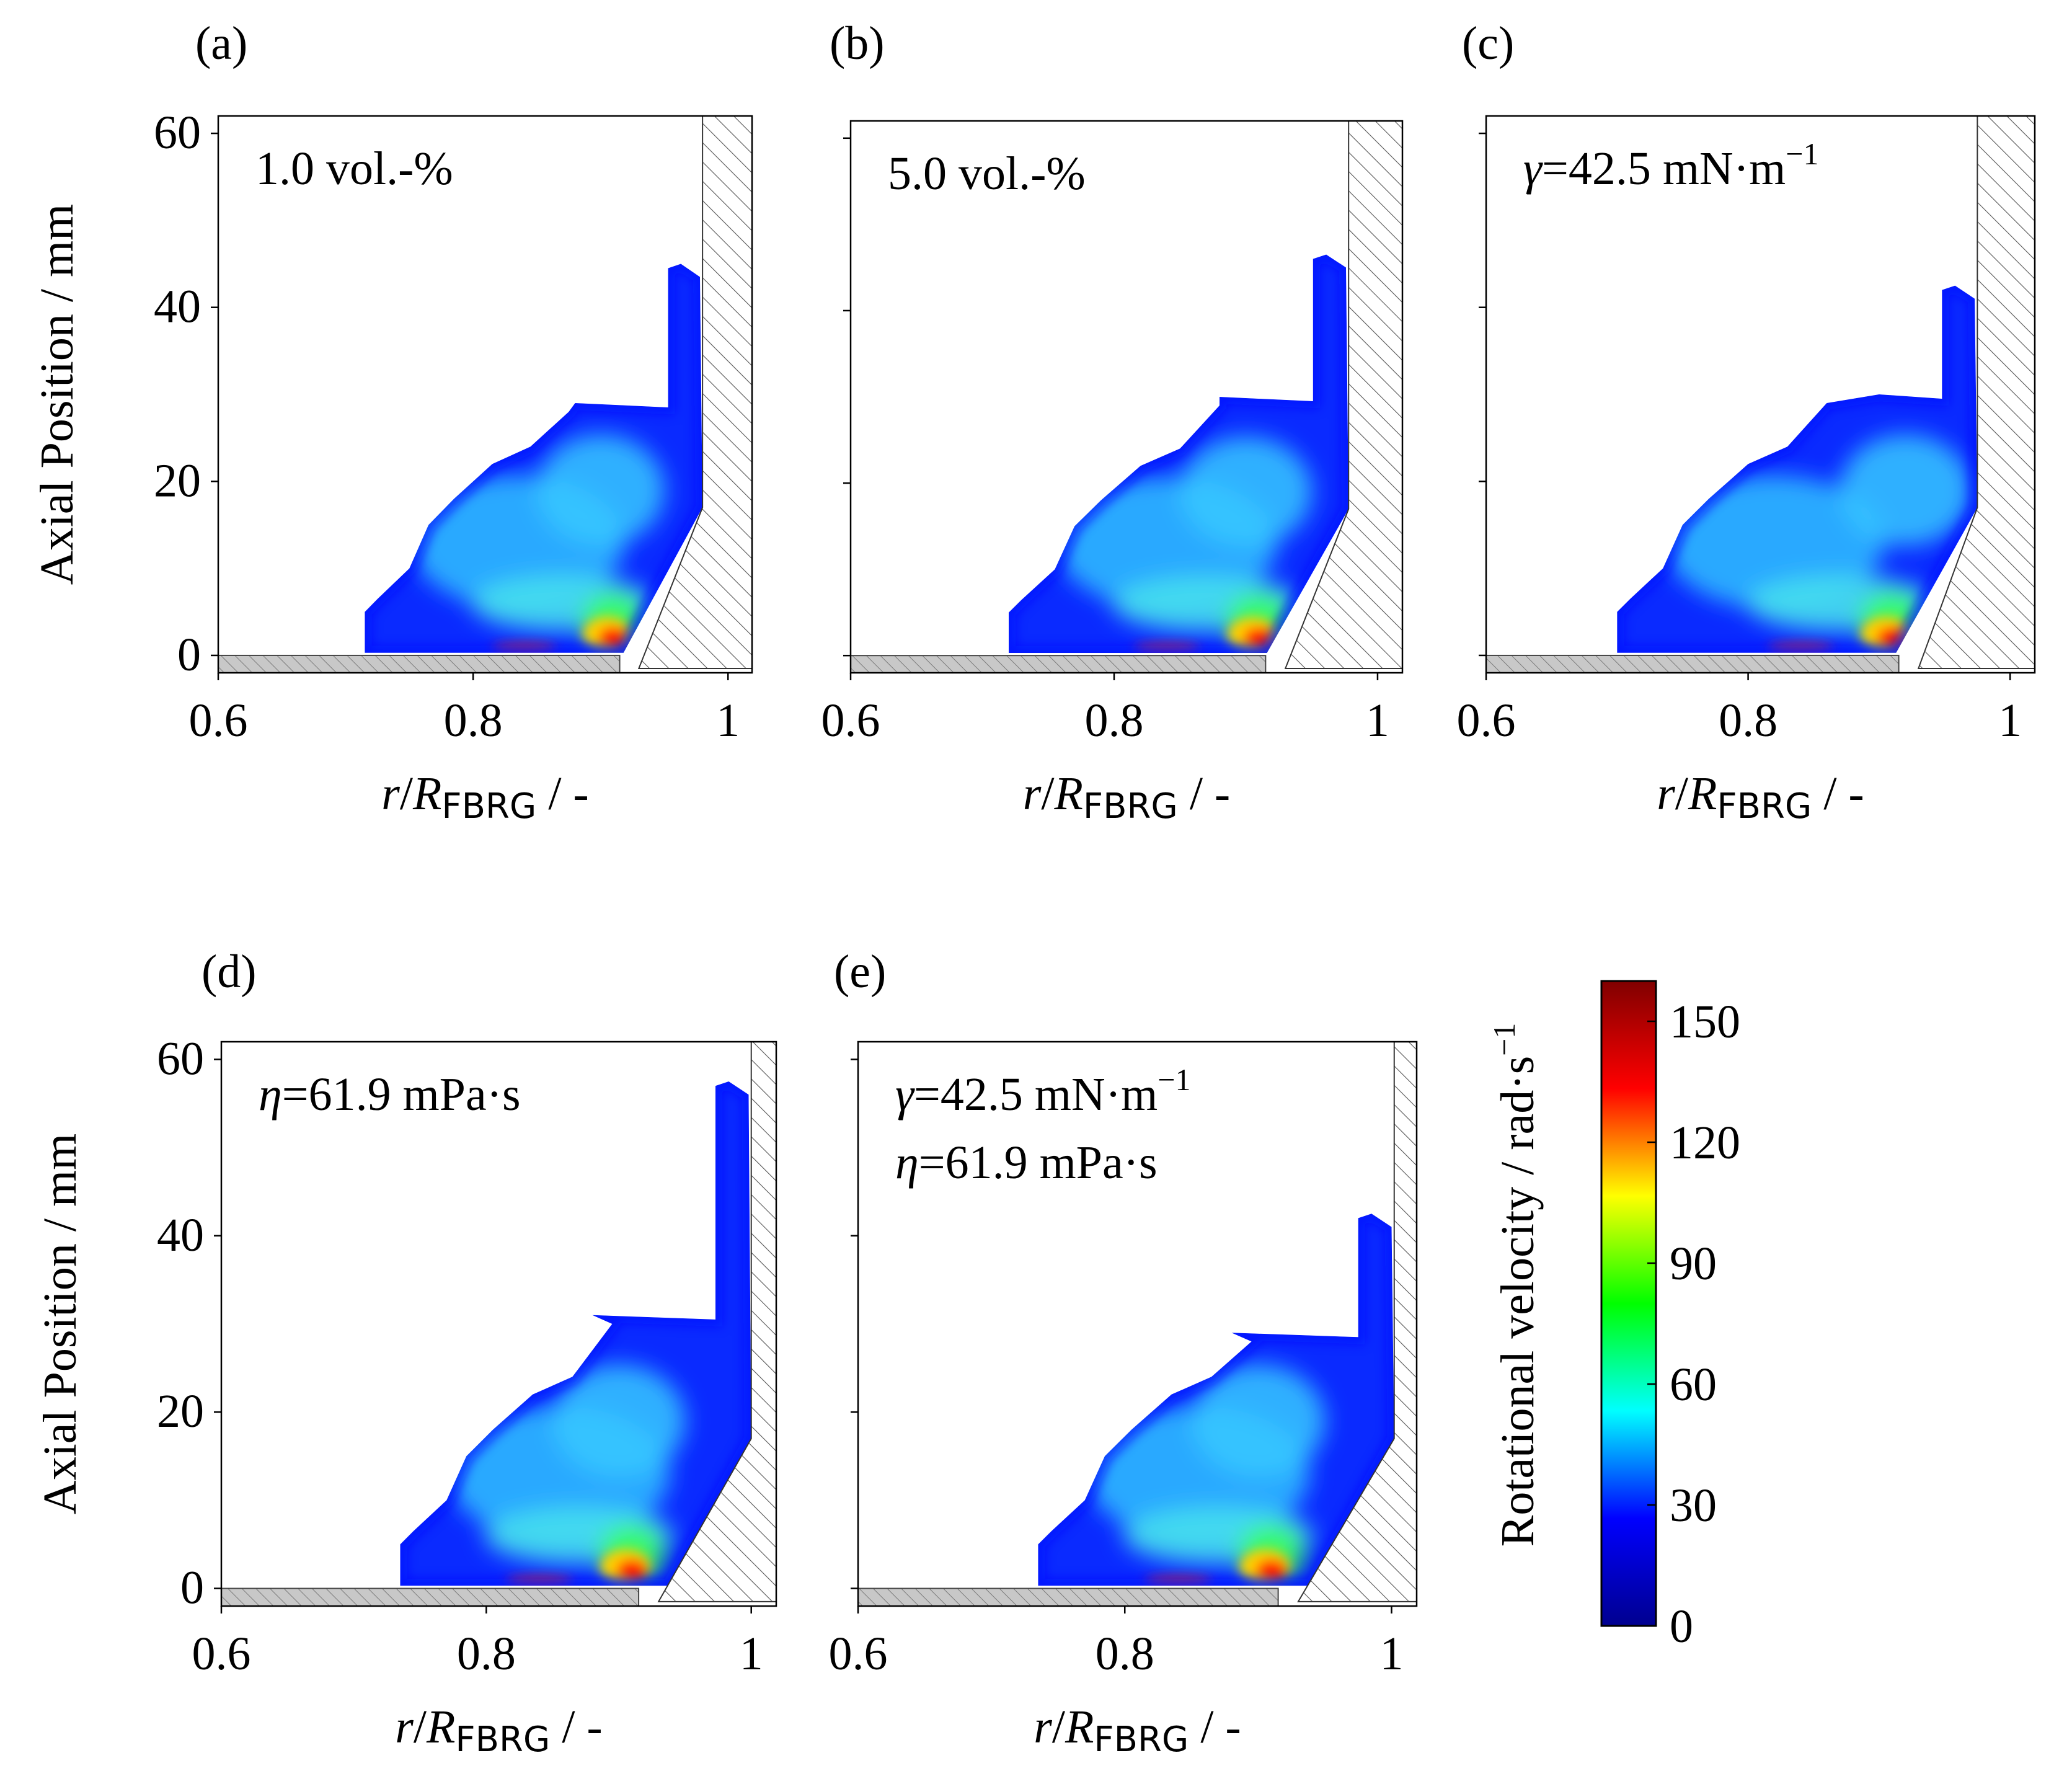 This screenshot has width=2072, height=1771. I want to click on wall-hatch-e, so click(1357, 1322).